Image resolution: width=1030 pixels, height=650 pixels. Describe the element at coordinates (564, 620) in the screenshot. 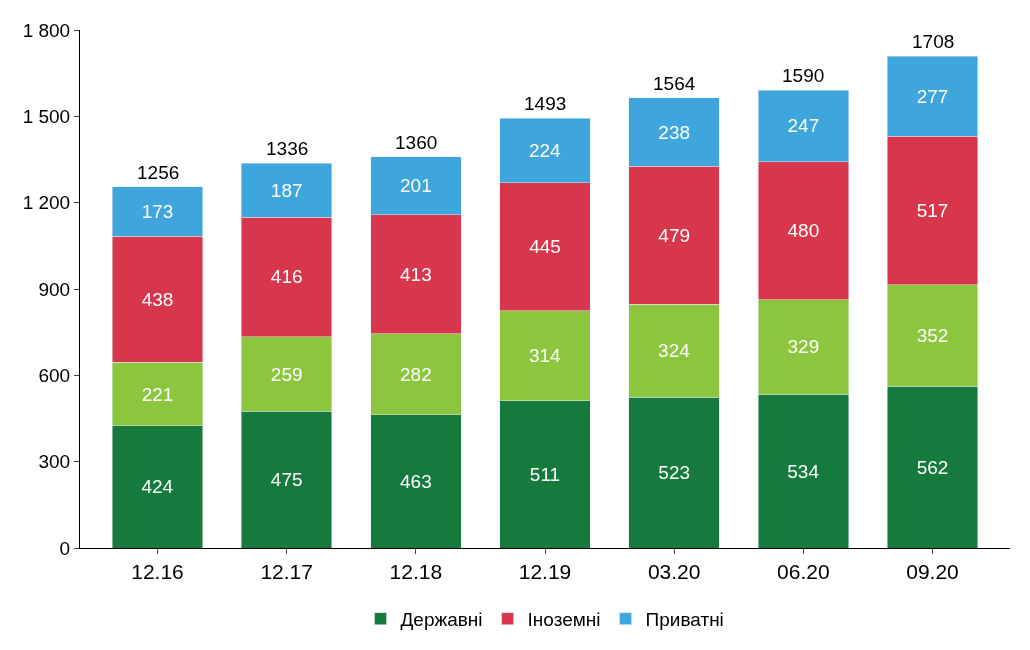

I see `legend-label: Іноземні` at that location.